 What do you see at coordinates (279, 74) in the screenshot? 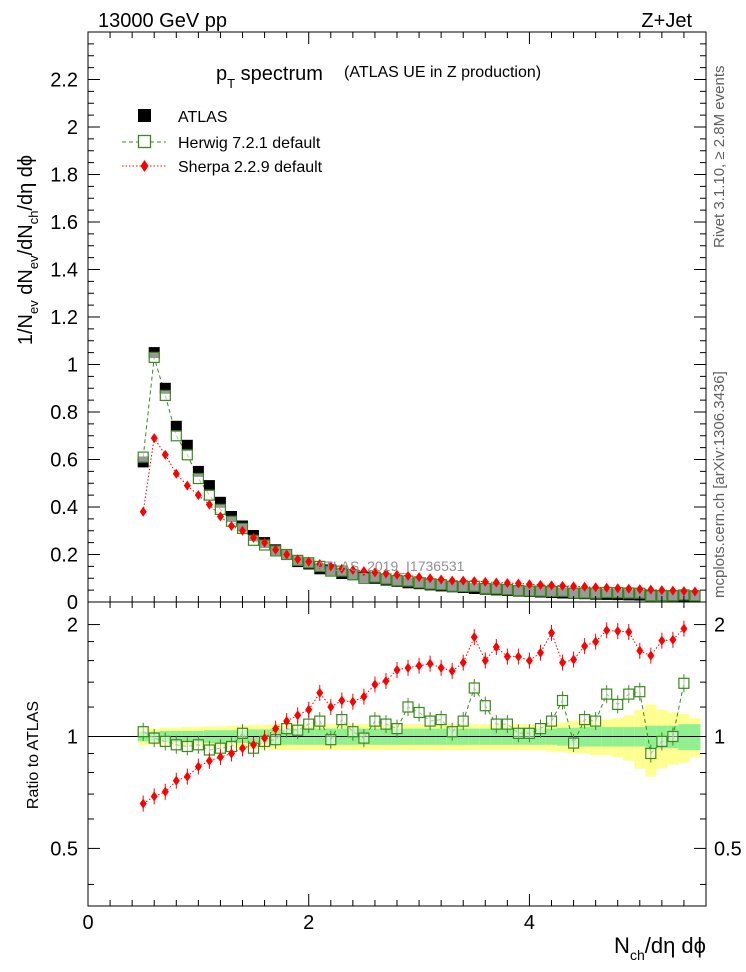
I see `title-spectrum: spectrum` at bounding box center [279, 74].